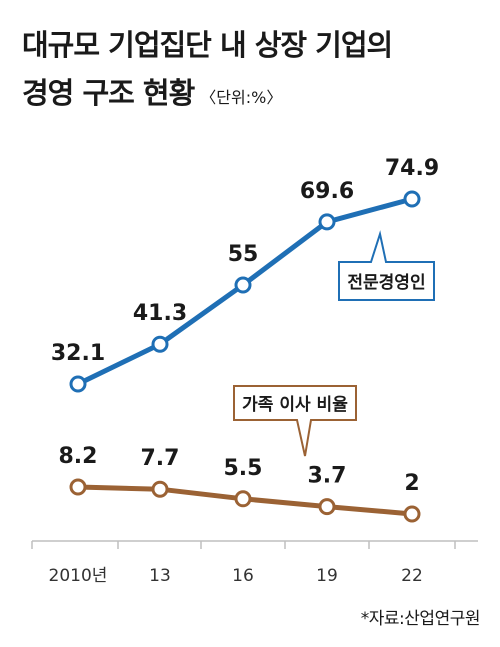 The image size is (500, 647). What do you see at coordinates (243, 576) in the screenshot?
I see `x-tick-label: 16` at bounding box center [243, 576].